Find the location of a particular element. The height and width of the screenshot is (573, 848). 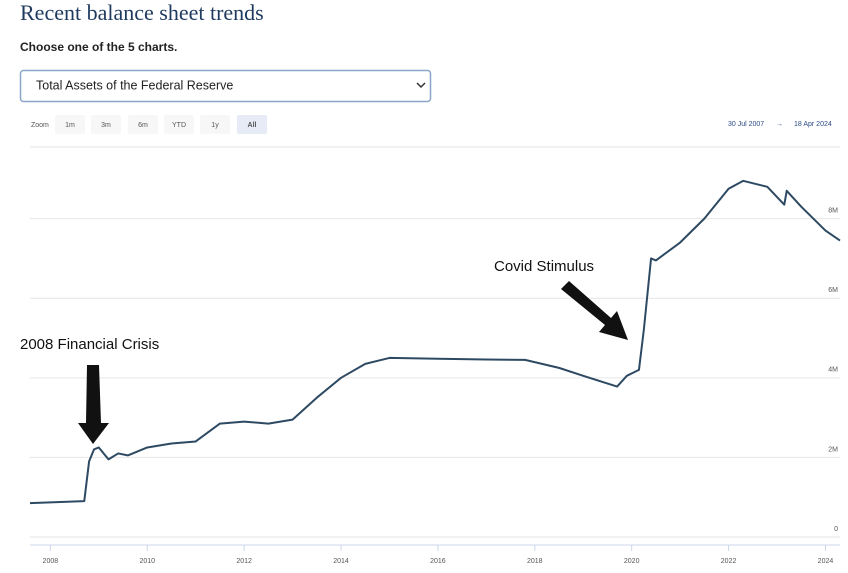

zoom-button-label: 6m is located at coordinates (143, 125).